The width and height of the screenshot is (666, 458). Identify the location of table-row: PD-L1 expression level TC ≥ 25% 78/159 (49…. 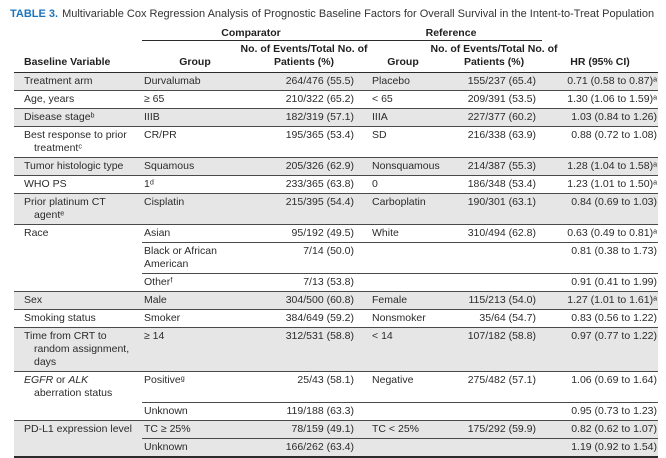
(336, 428).